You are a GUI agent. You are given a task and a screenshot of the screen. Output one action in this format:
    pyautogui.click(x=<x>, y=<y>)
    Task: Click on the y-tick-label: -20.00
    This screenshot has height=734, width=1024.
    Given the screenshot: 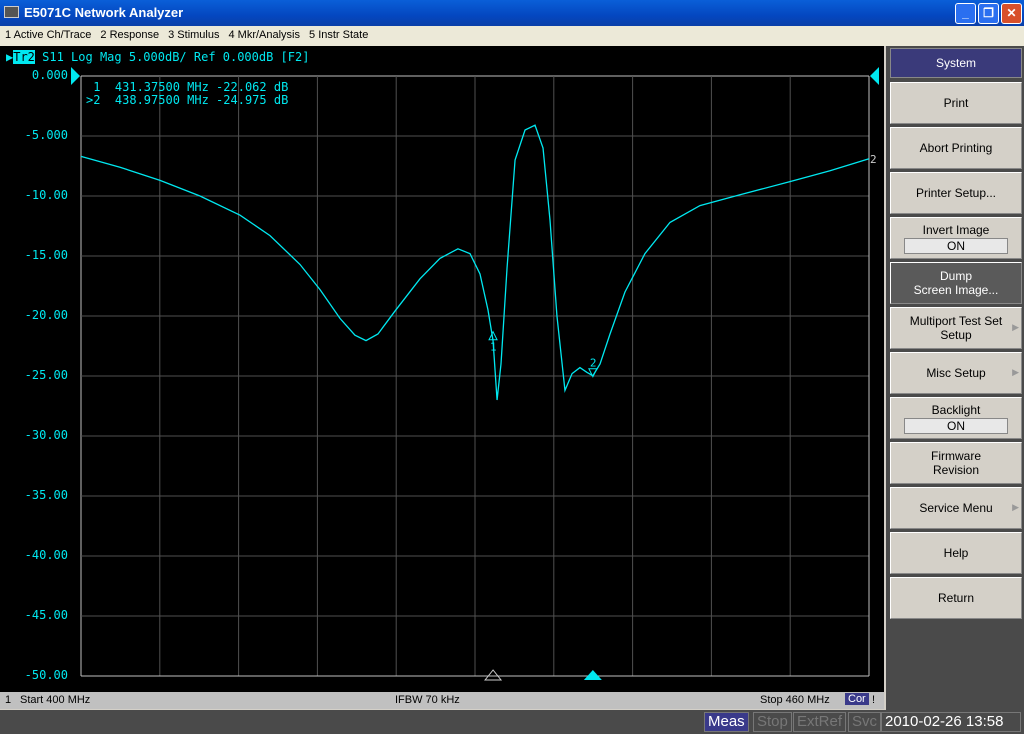 What is the action you would take?
    pyautogui.click(x=46, y=315)
    